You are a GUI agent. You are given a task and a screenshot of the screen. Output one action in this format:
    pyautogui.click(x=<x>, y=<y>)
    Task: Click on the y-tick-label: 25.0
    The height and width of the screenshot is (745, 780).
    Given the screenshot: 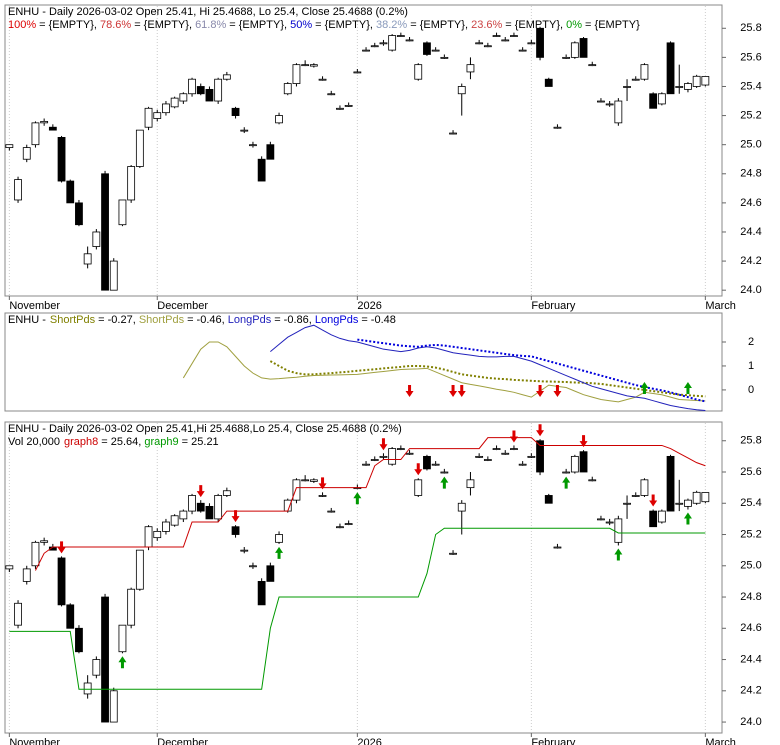 What is the action you would take?
    pyautogui.click(x=750, y=145)
    